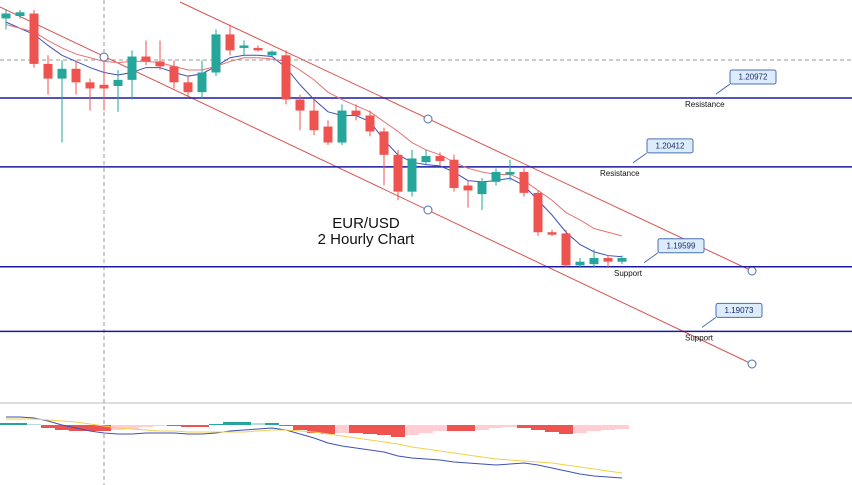 This screenshot has height=485, width=852. I want to click on level-value: 1.20412, so click(670, 145).